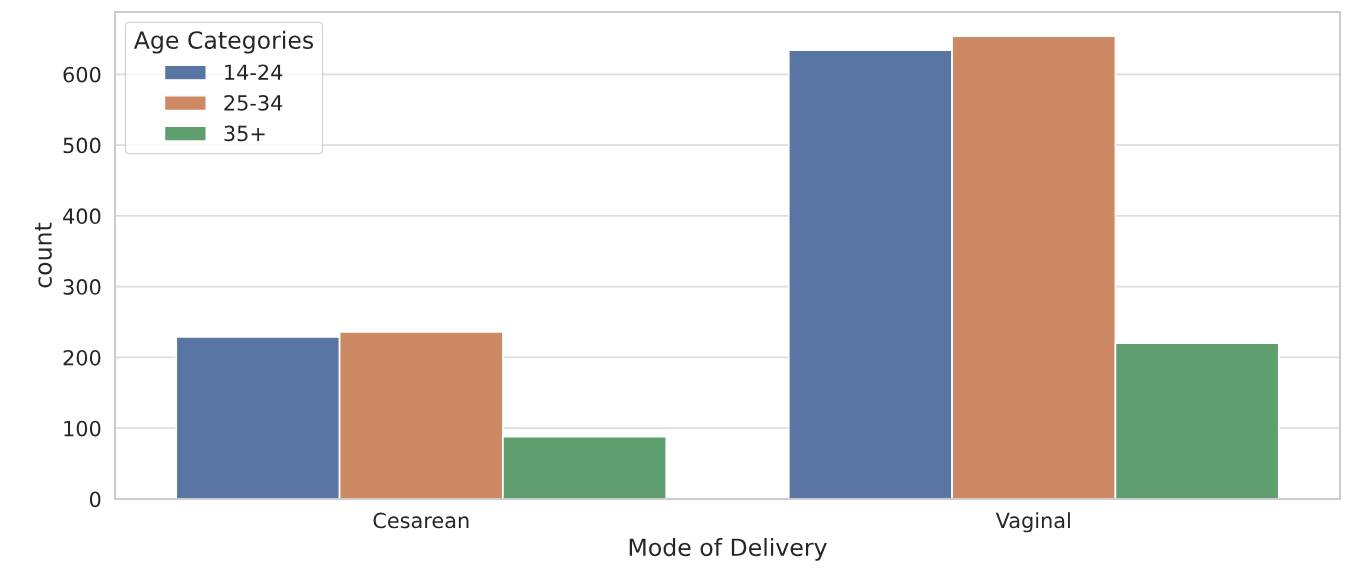  What do you see at coordinates (728, 549) in the screenshot?
I see `x-axis-title: Mode of Delivery` at bounding box center [728, 549].